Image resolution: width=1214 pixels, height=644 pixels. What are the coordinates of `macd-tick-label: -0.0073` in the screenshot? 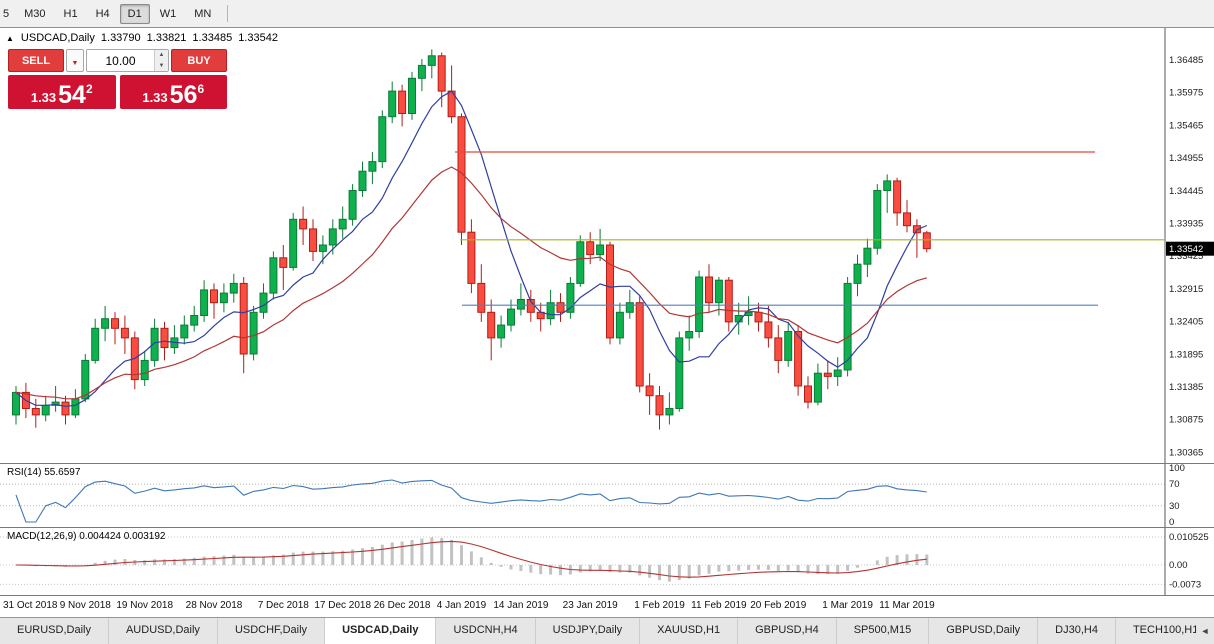 It's located at (1185, 584).